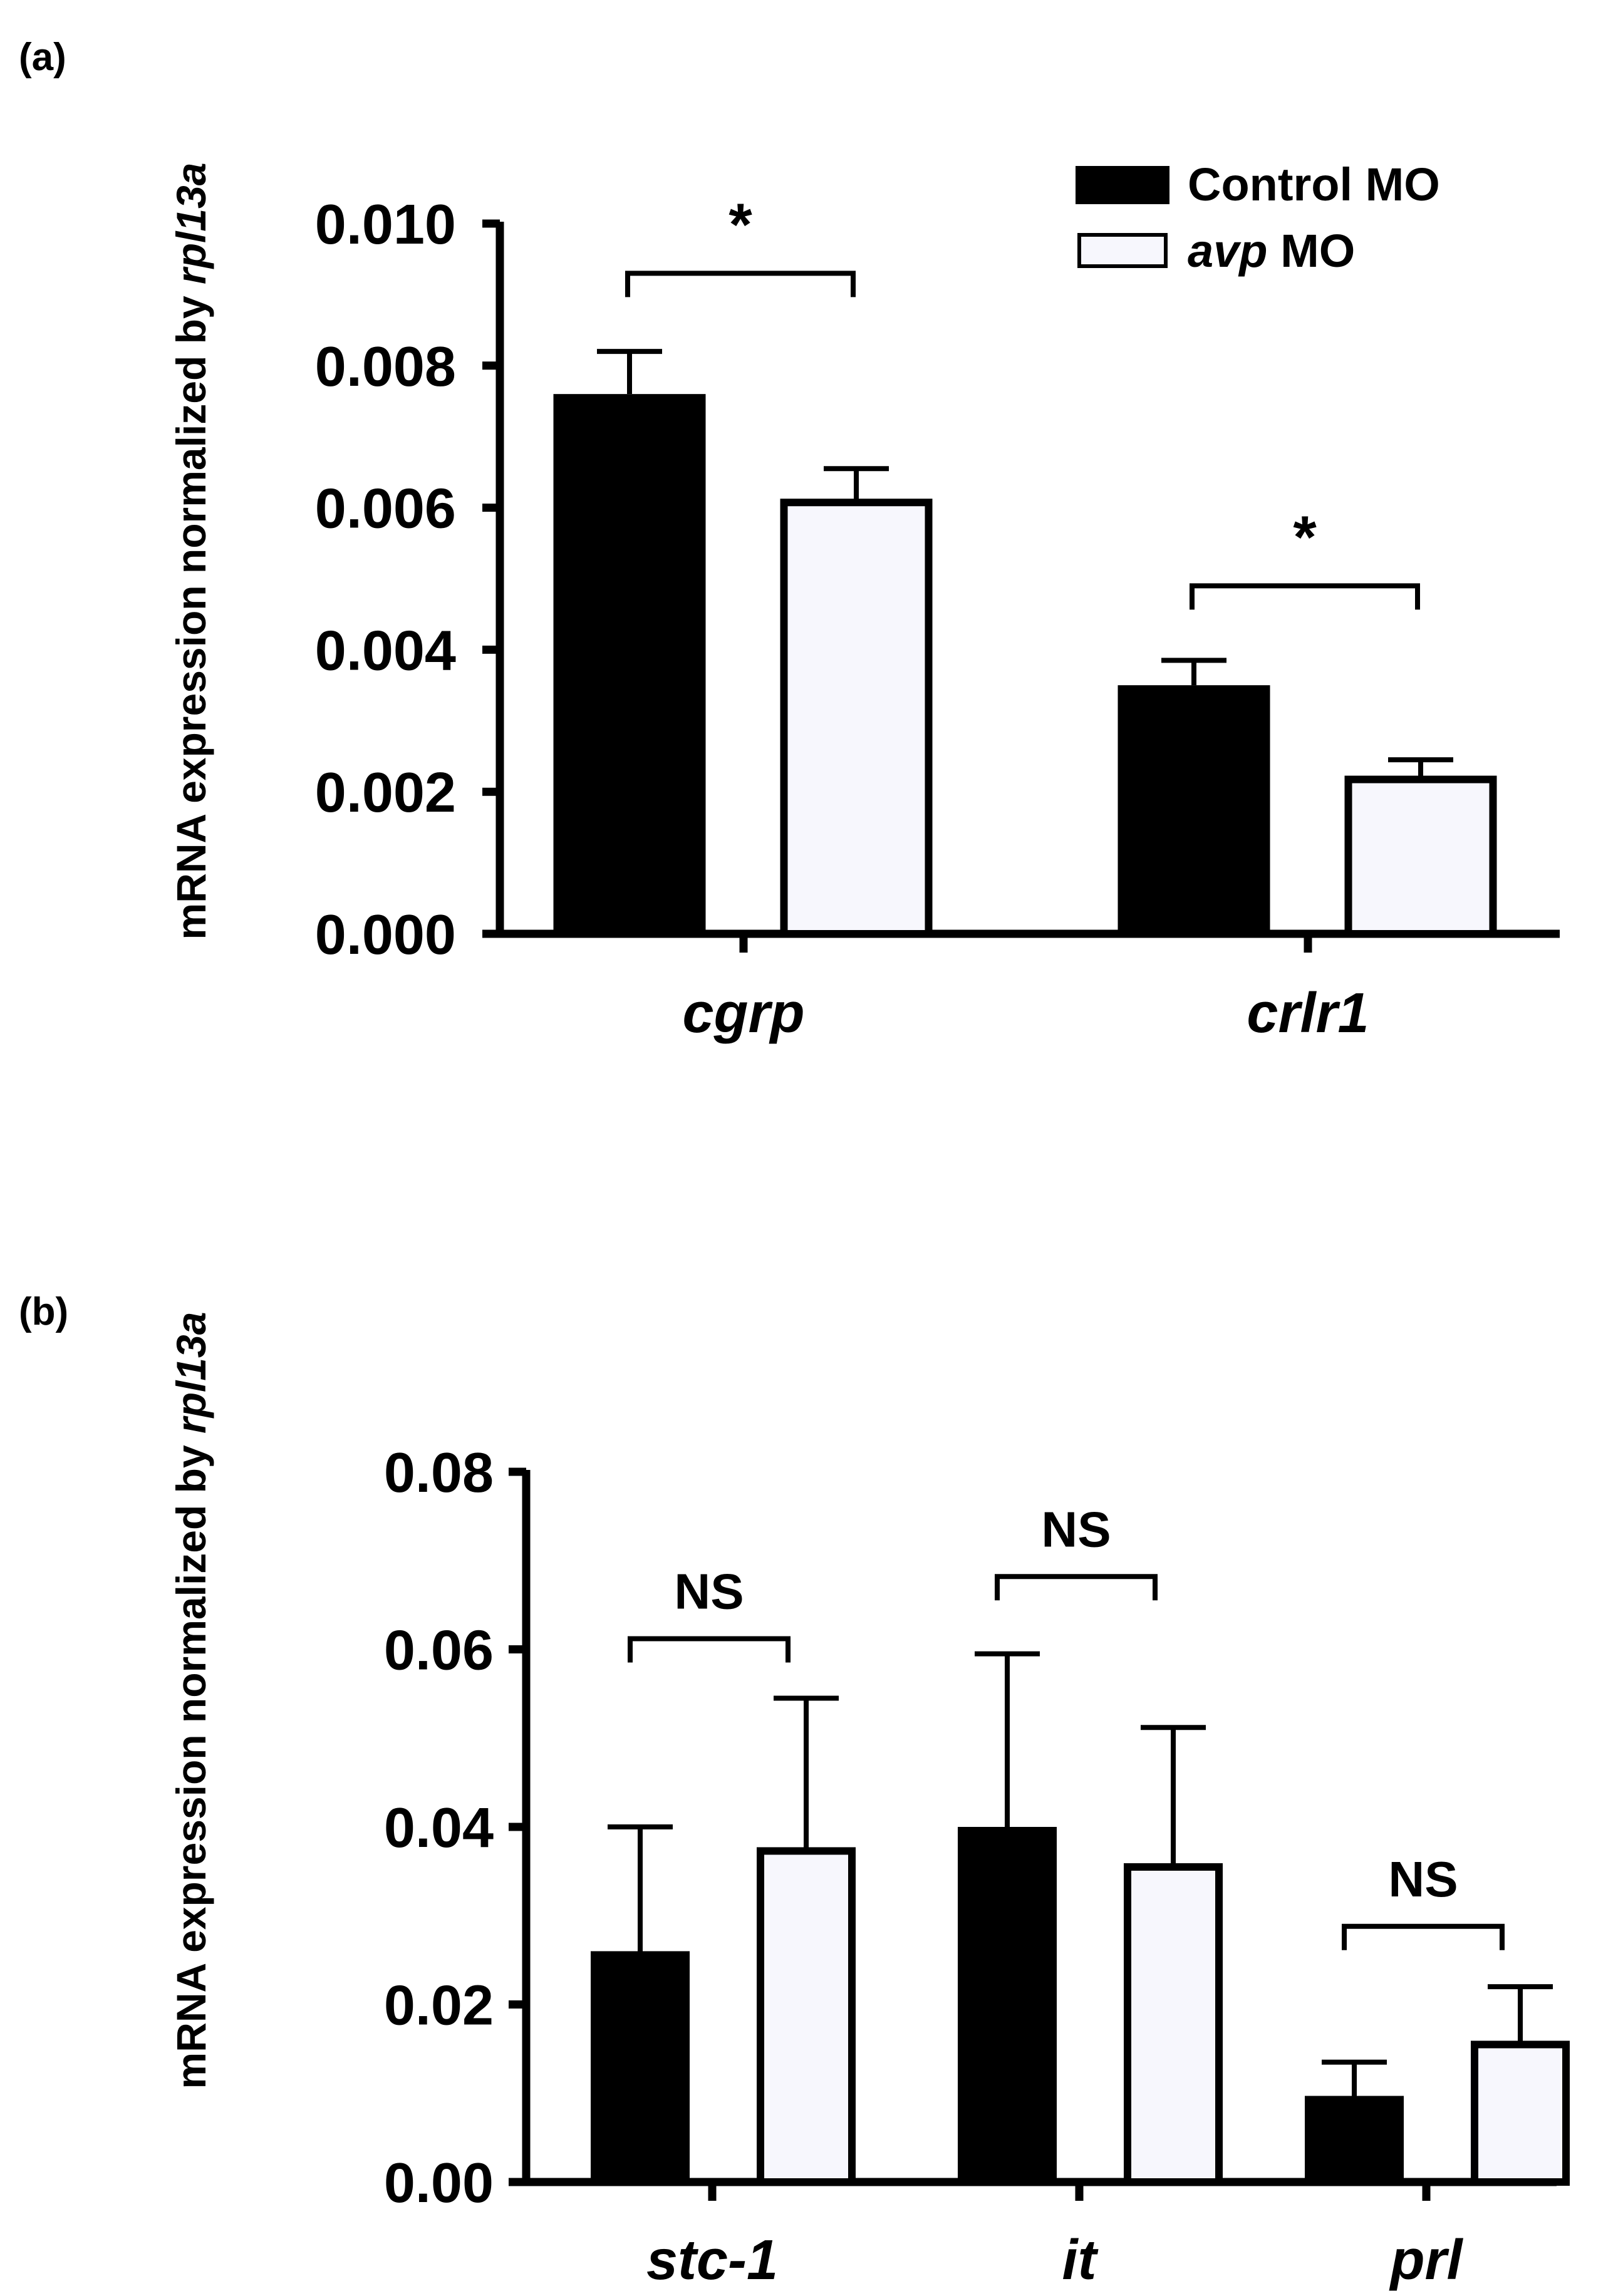 This screenshot has width=1623, height=2296. Describe the element at coordinates (1314, 184) in the screenshot. I see `legend-control-label: Control MO` at that location.